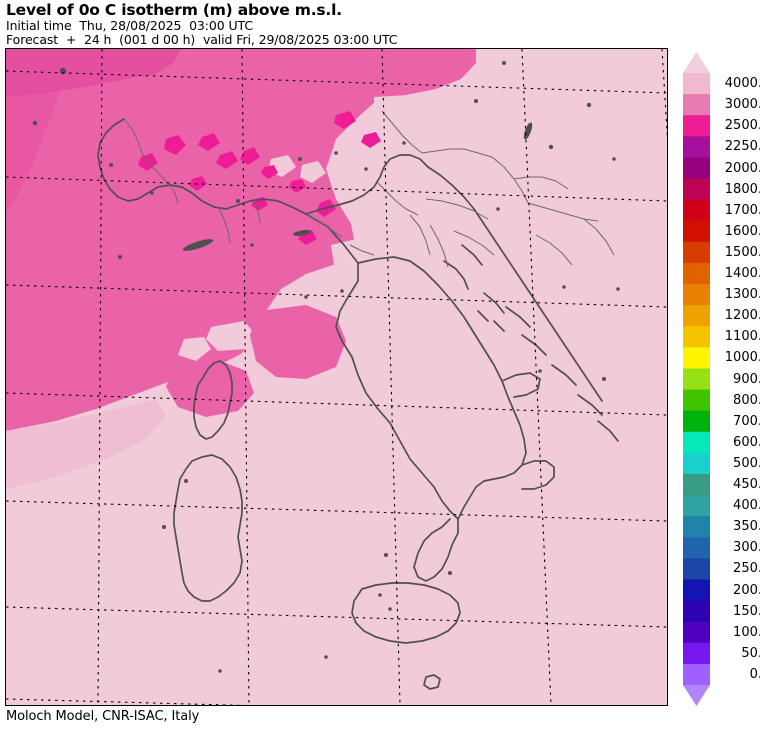  Describe the element at coordinates (742, 295) in the screenshot. I see `colorbar-tick-label: 1300.` at that location.